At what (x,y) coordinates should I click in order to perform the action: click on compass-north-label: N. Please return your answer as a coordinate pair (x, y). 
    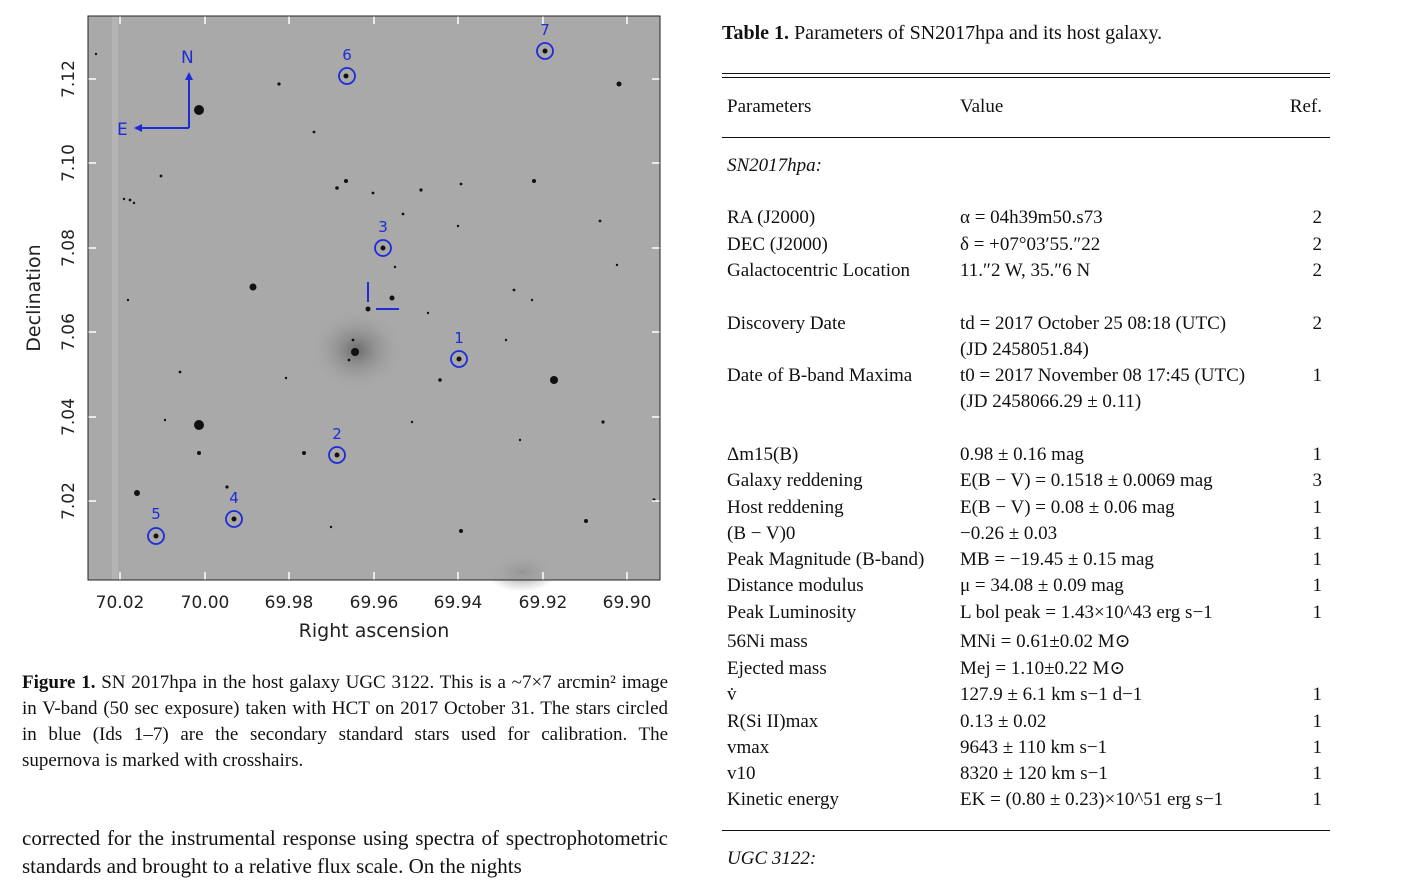
    Looking at the image, I should click on (187, 58).